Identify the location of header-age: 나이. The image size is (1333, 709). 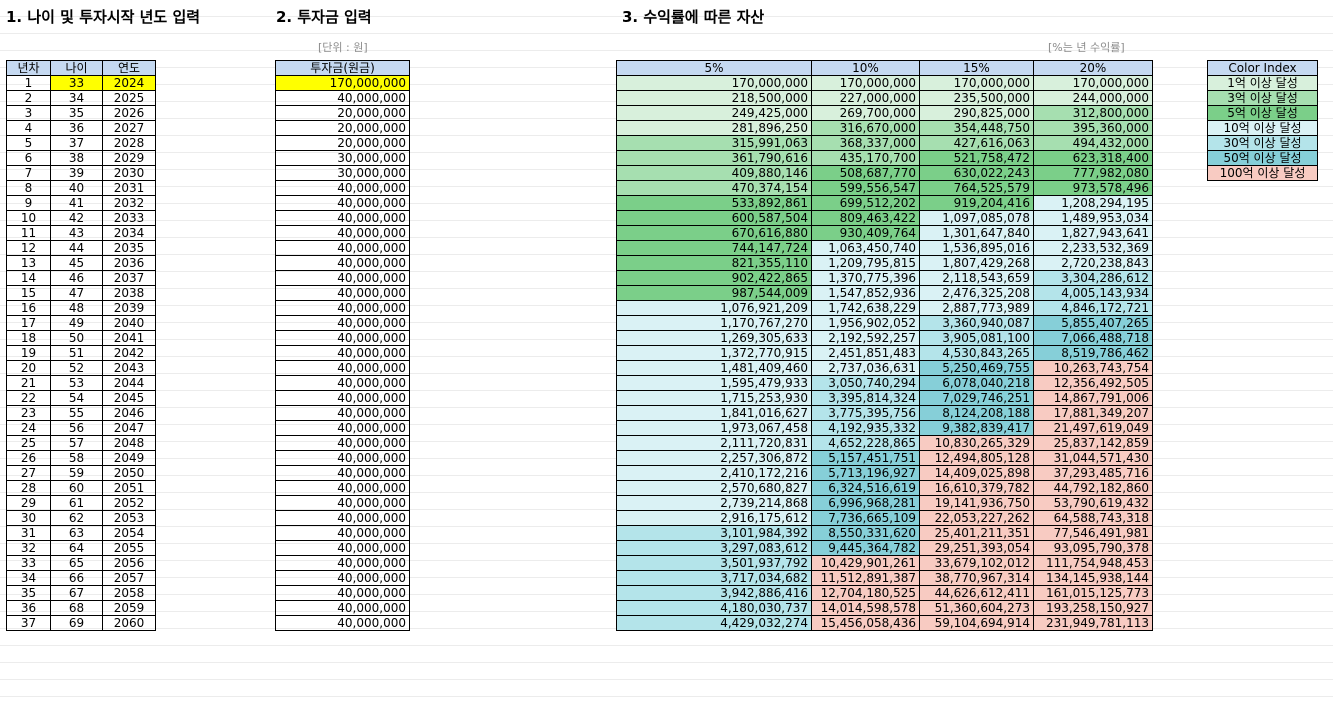
(76, 68).